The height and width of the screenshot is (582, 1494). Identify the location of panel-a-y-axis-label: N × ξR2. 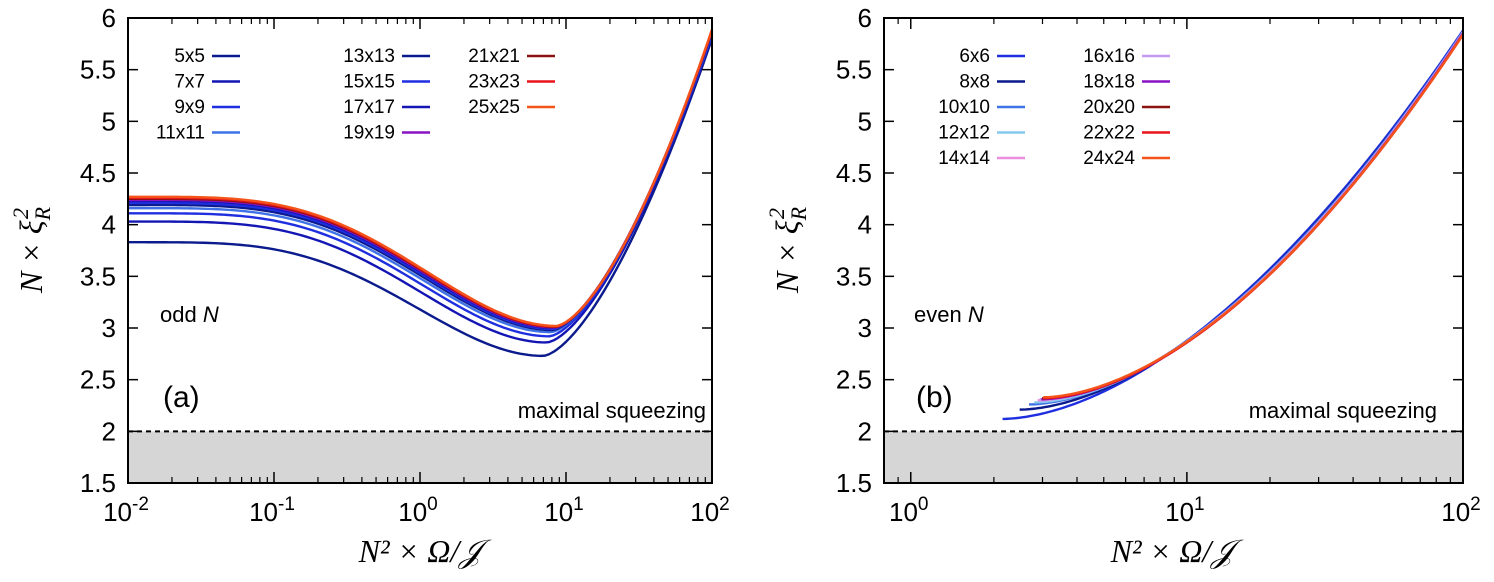
(31, 250).